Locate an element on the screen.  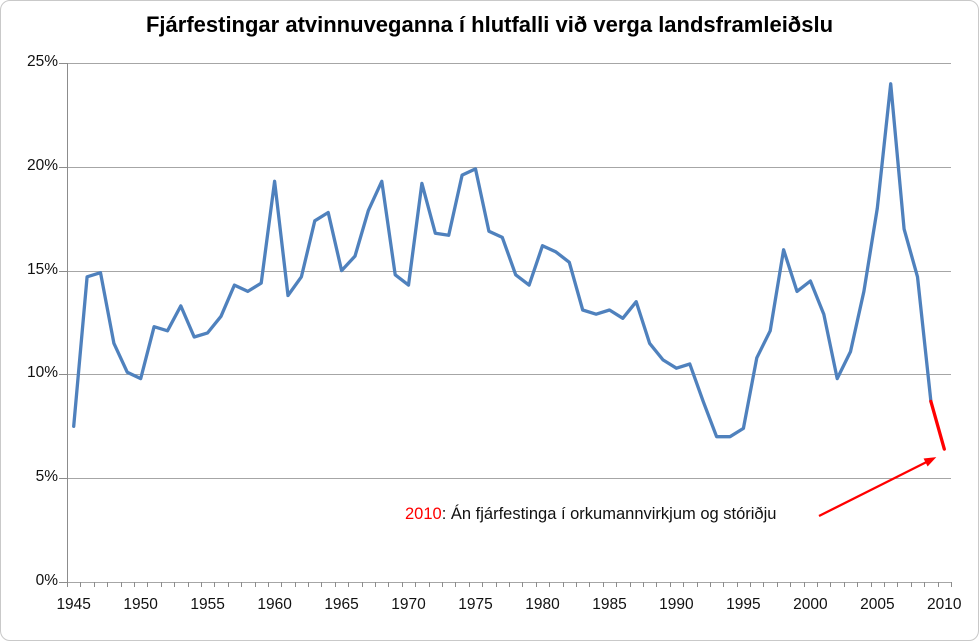
x-axis-label: 1995 is located at coordinates (743, 604).